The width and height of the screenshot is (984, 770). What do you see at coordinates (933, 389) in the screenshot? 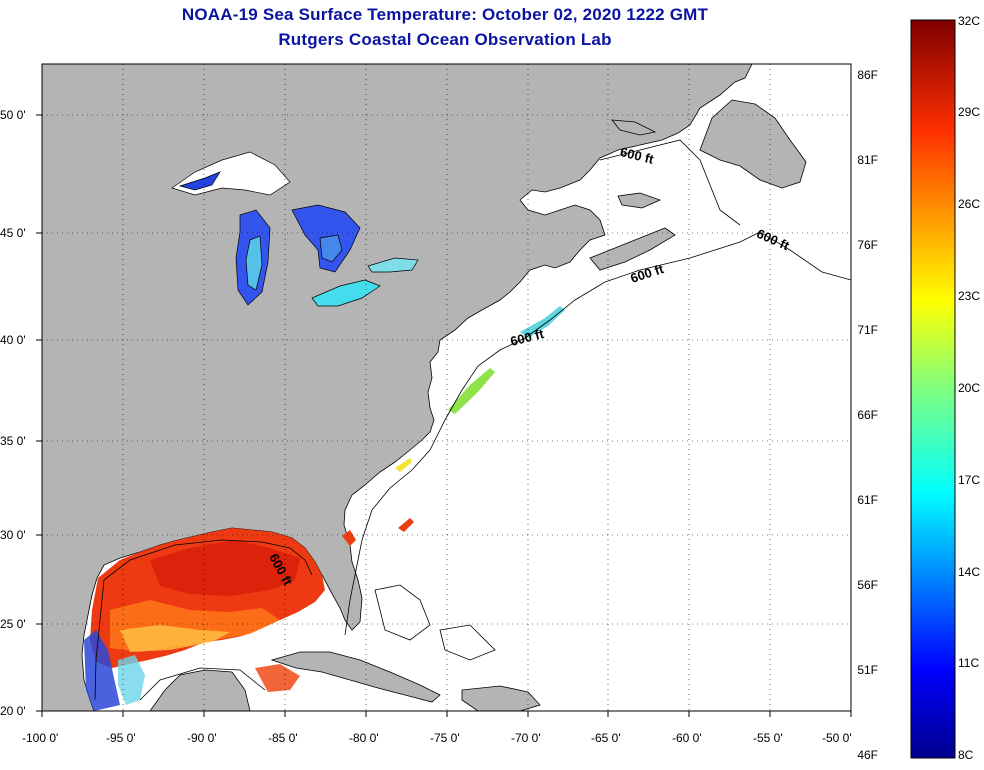
I see `colorbar` at bounding box center [933, 389].